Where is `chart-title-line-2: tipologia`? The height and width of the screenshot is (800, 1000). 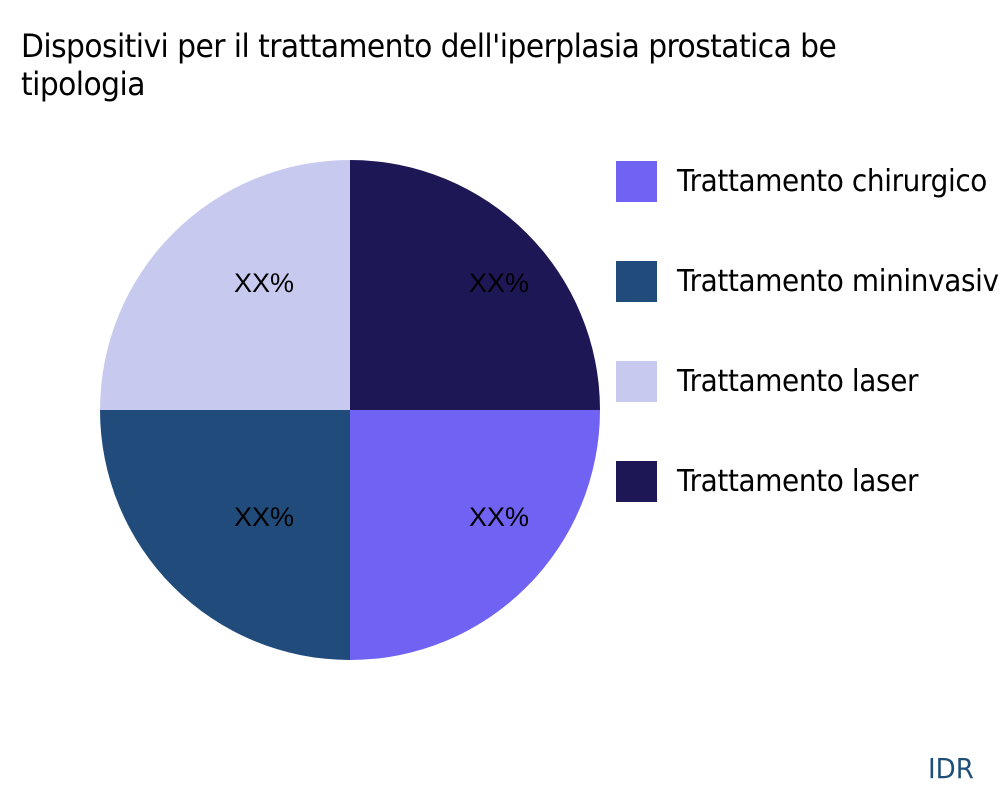 chart-title-line-2: tipologia is located at coordinates (83, 84).